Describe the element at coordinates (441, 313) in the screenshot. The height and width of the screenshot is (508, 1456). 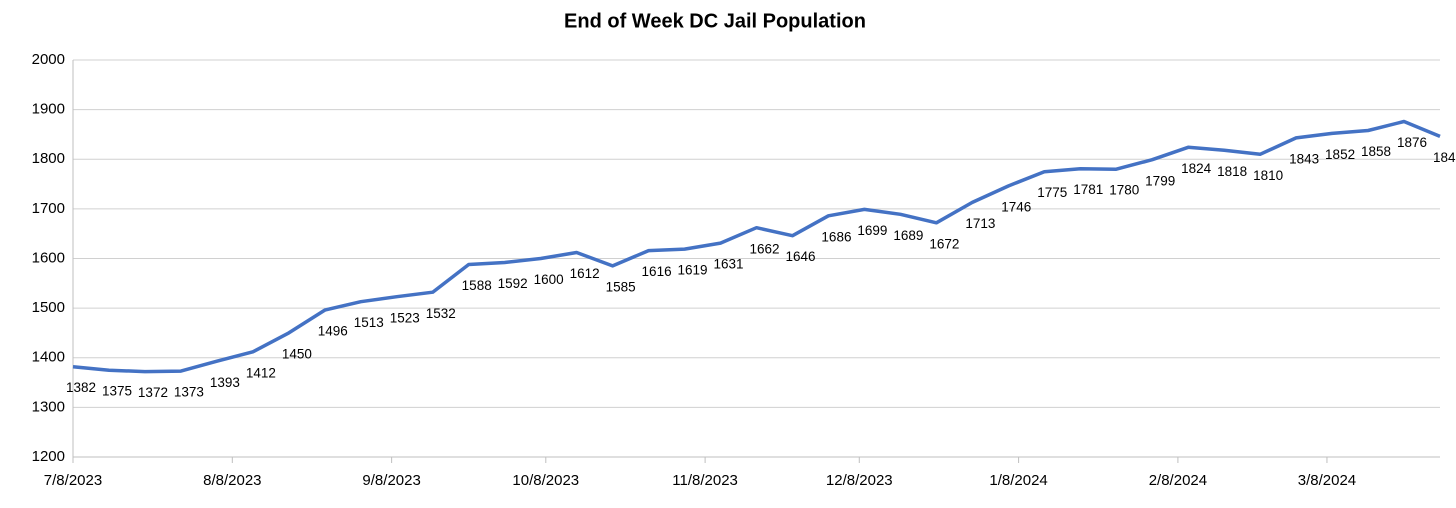
I see `data-label: 1532` at that location.